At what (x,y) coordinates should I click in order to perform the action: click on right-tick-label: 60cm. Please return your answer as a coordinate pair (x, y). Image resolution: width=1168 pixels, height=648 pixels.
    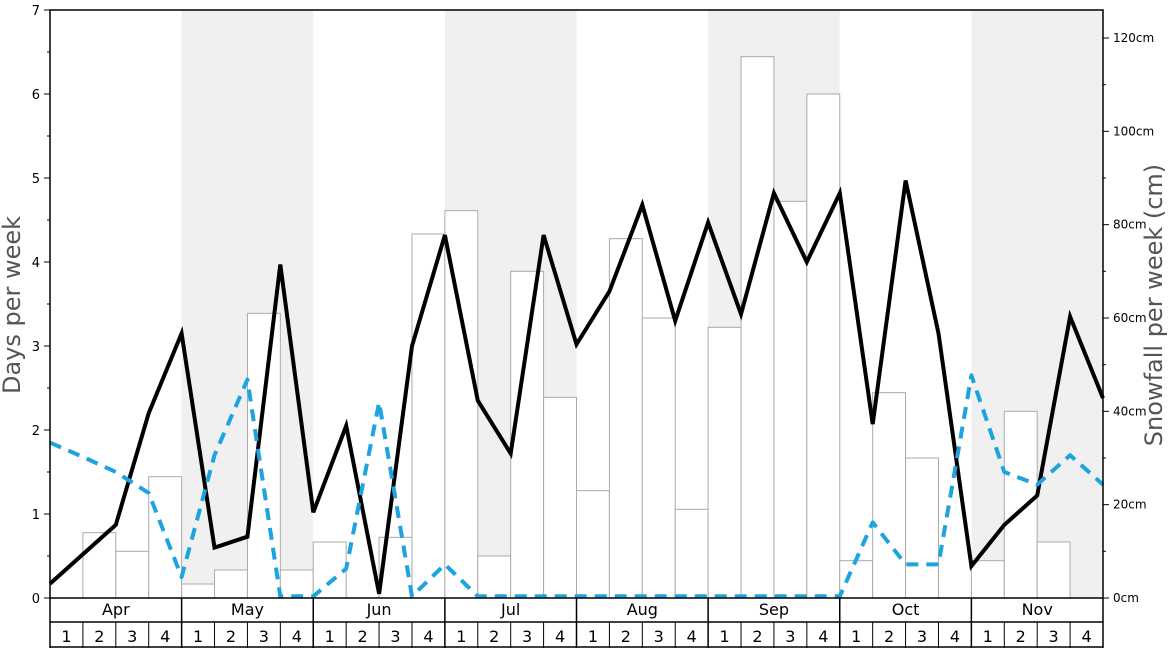
    Looking at the image, I should click on (1130, 318).